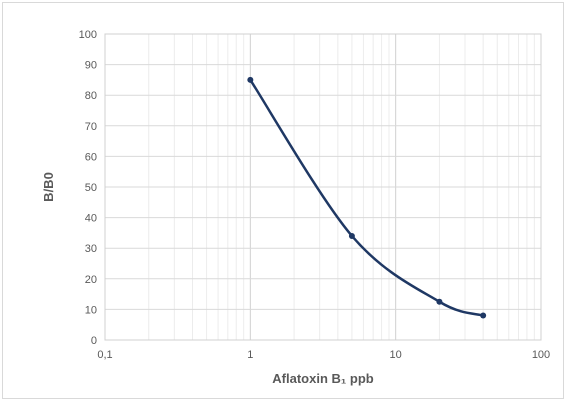 The image size is (568, 403). I want to click on x-tick-label: 10, so click(396, 355).